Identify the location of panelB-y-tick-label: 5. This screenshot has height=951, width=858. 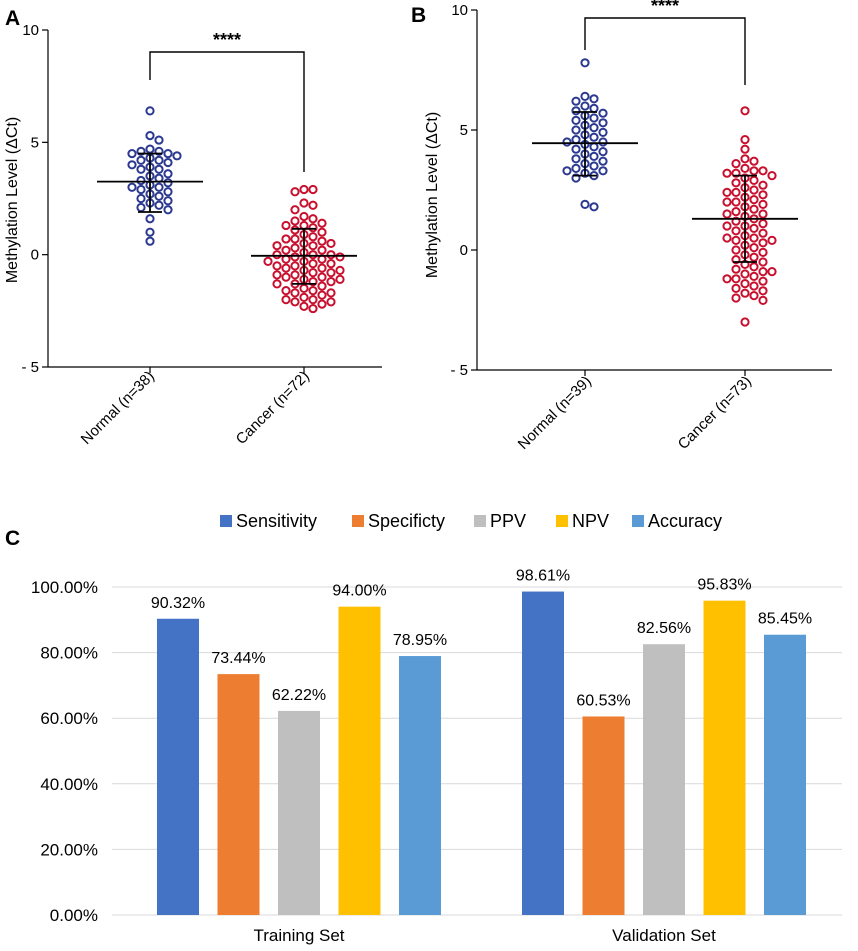
(464, 130).